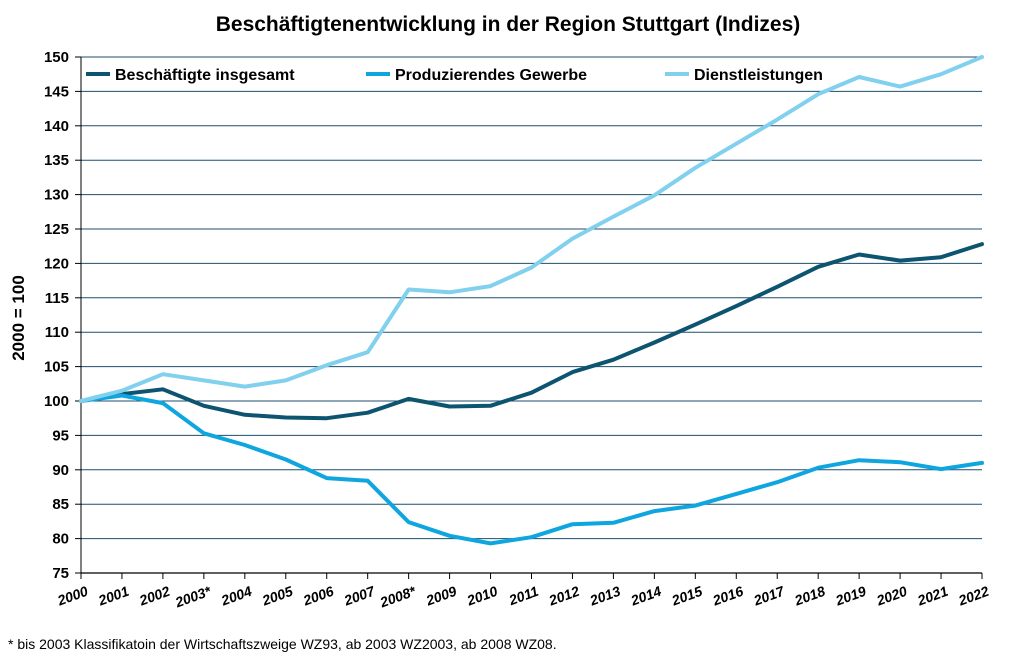 The image size is (1016, 657). Describe the element at coordinates (56, 401) in the screenshot. I see `y-tick-label: 100` at that location.